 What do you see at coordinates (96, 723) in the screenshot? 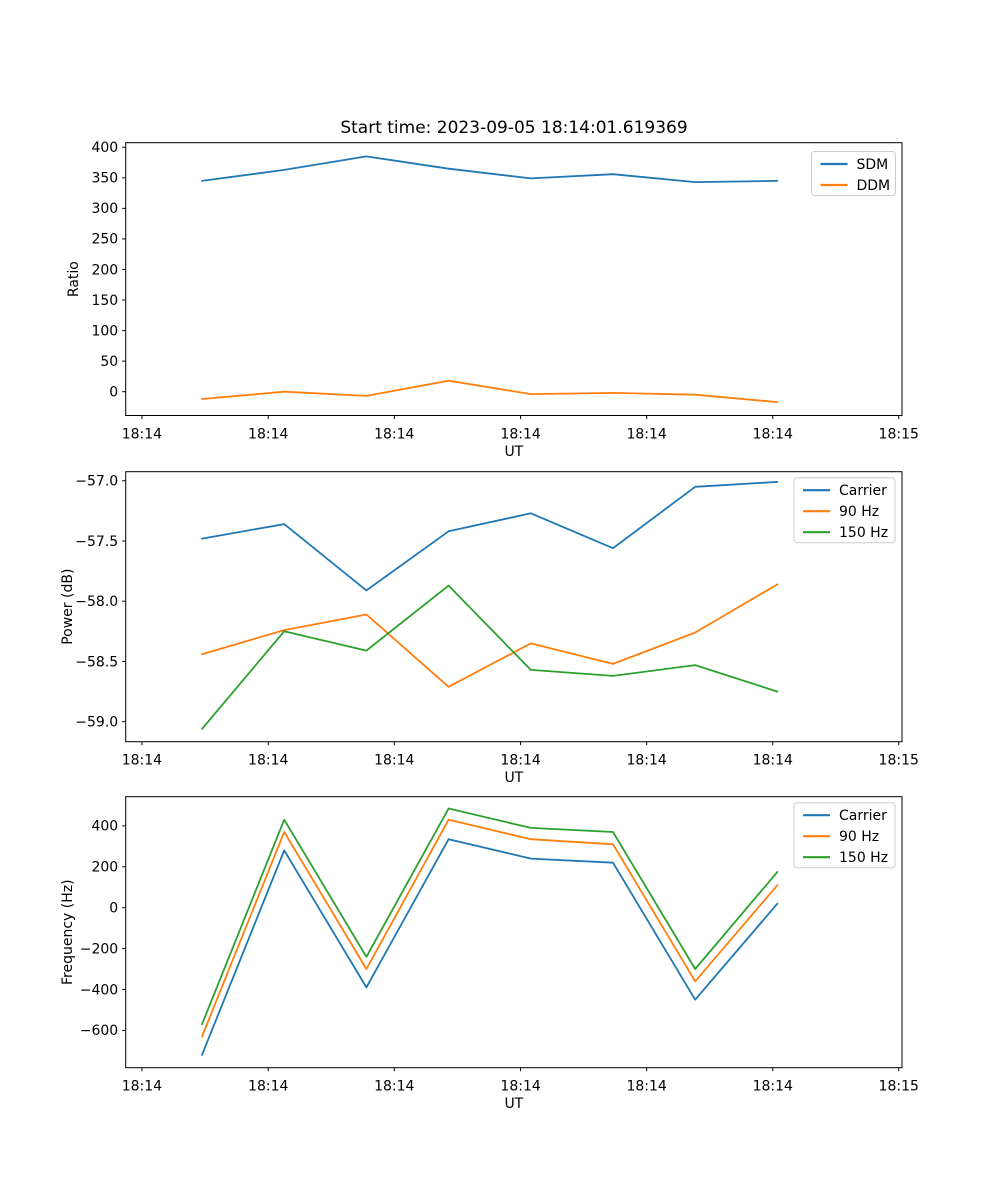
I see `y-tick-label: −59.0` at bounding box center [96, 723].